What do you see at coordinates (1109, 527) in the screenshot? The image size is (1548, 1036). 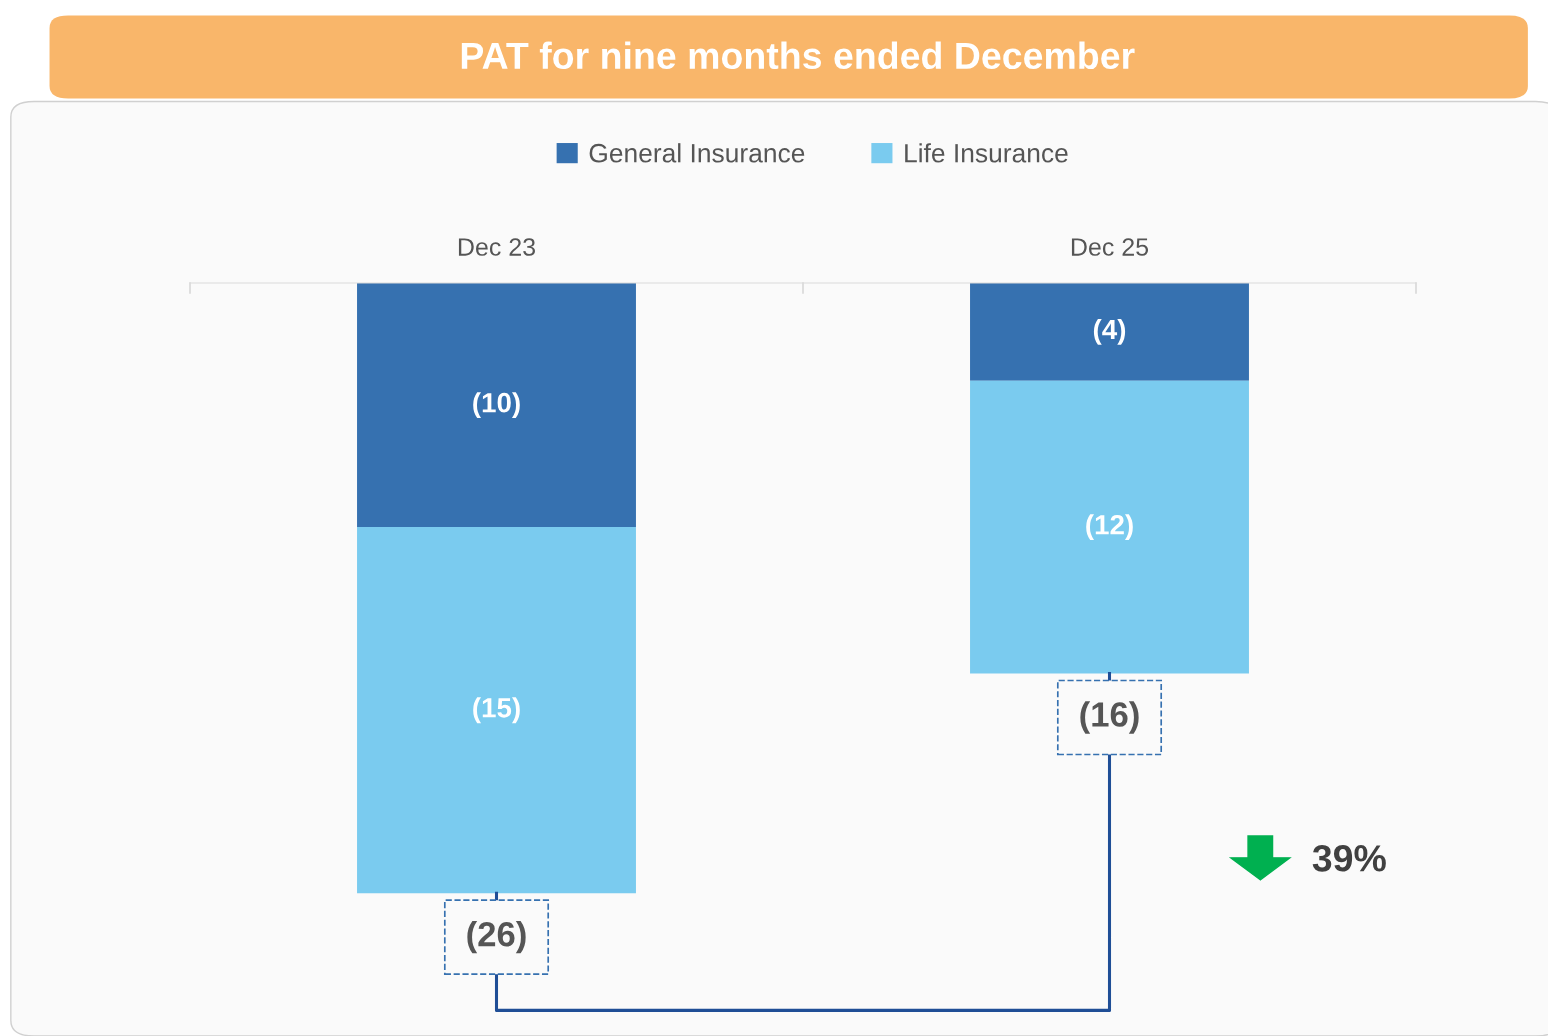 I see `data-label: (12)` at bounding box center [1109, 527].